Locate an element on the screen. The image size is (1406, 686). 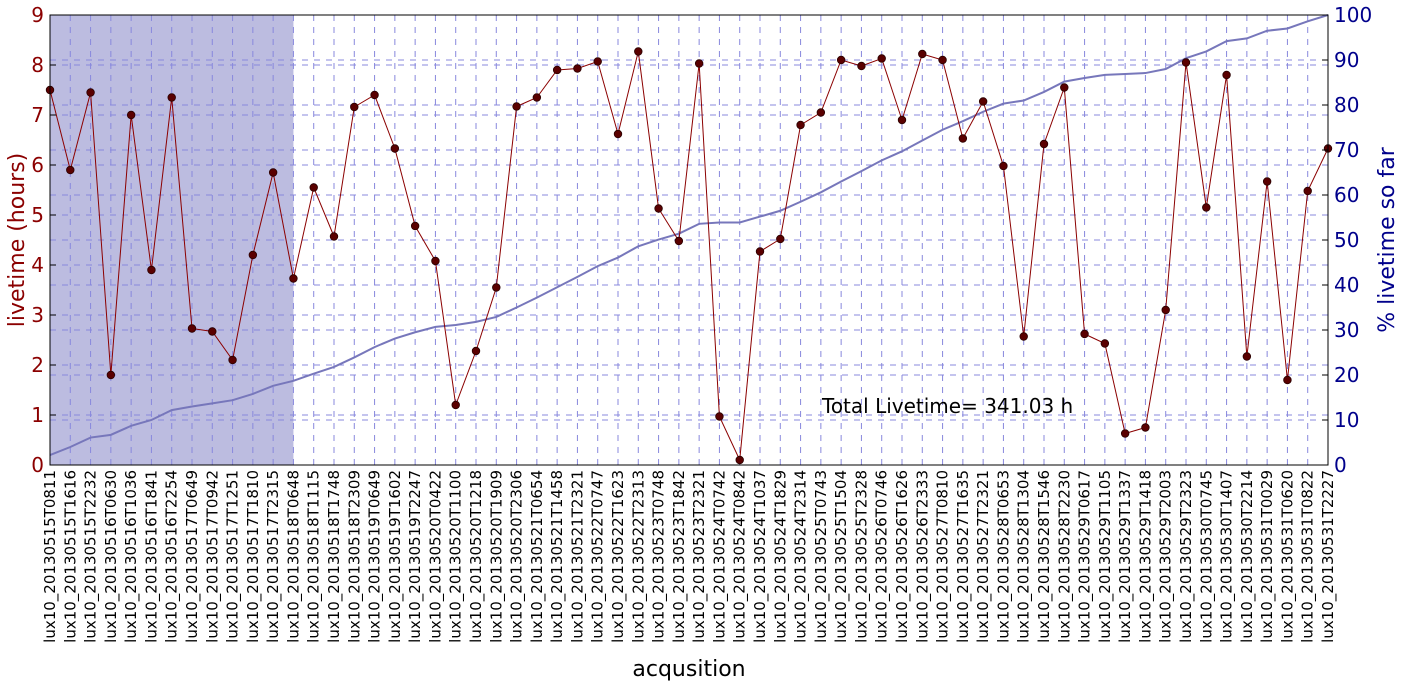
y-right-tick-label: 100 is located at coordinates (1353, 15).